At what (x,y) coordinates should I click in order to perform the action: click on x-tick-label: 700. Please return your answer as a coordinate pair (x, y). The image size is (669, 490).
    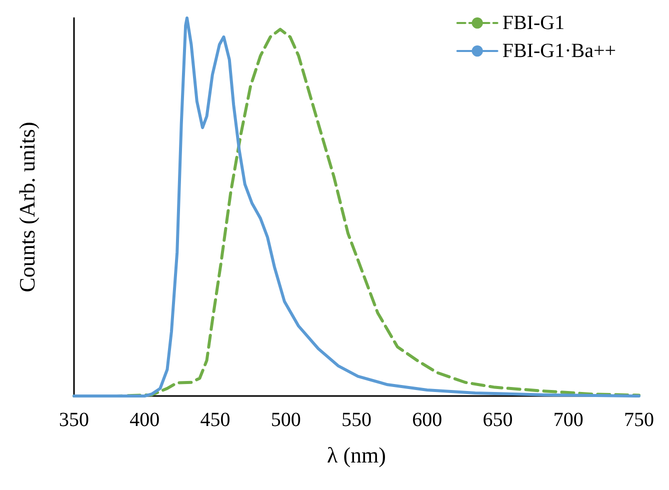
    Looking at the image, I should click on (568, 420).